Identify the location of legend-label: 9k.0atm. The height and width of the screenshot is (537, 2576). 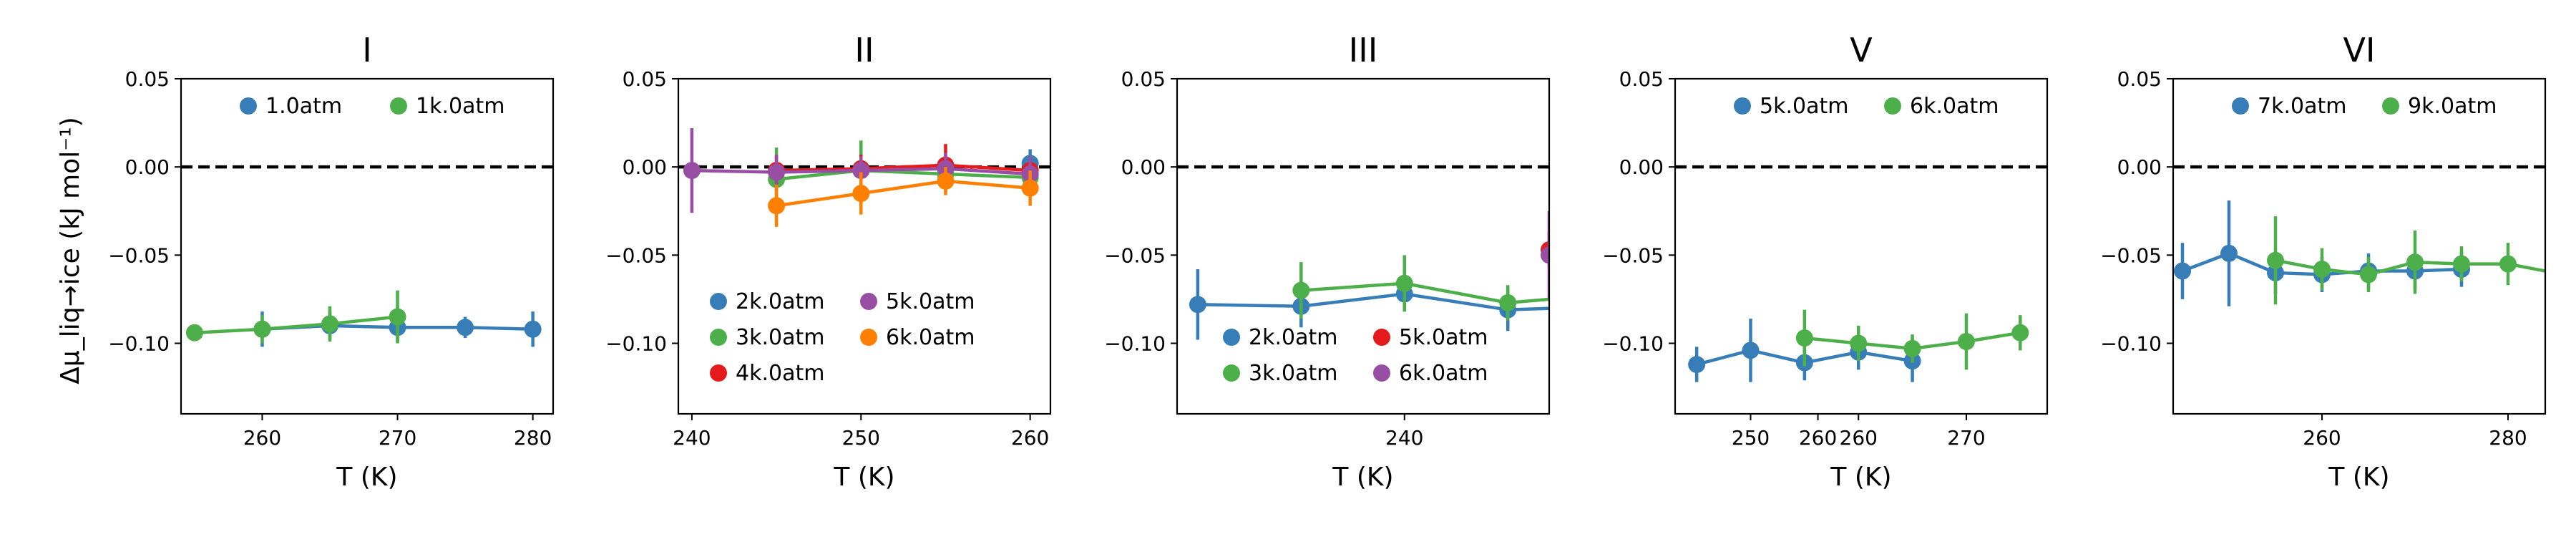
(2452, 106).